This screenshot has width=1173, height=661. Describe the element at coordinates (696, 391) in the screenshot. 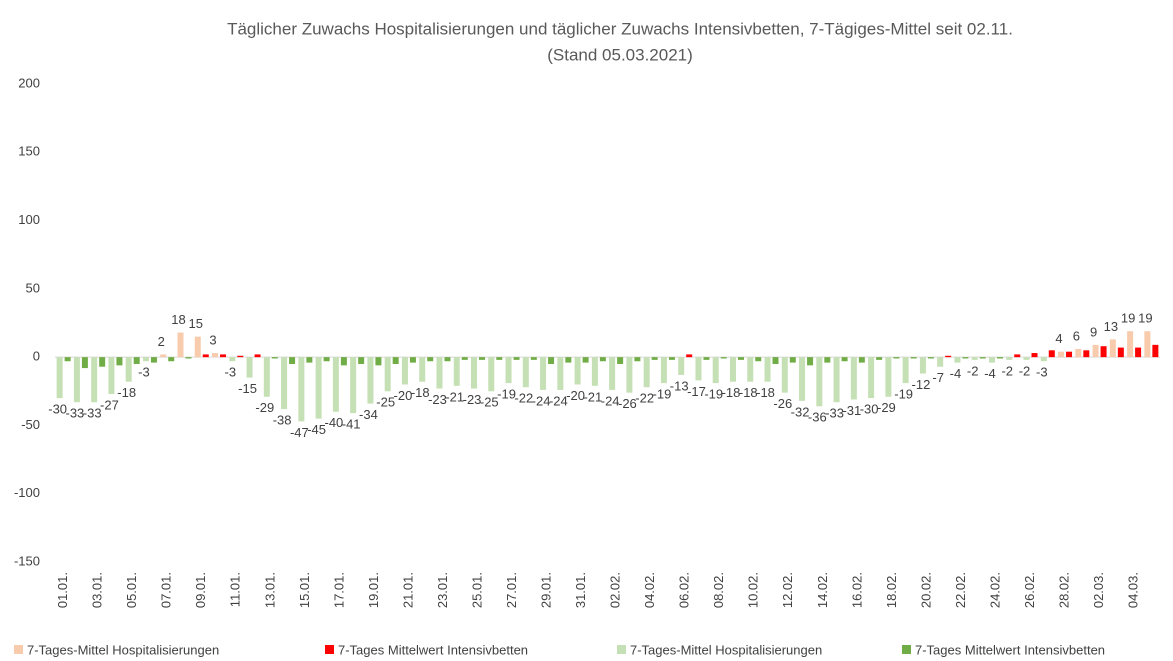

I see `data-label: -17` at that location.